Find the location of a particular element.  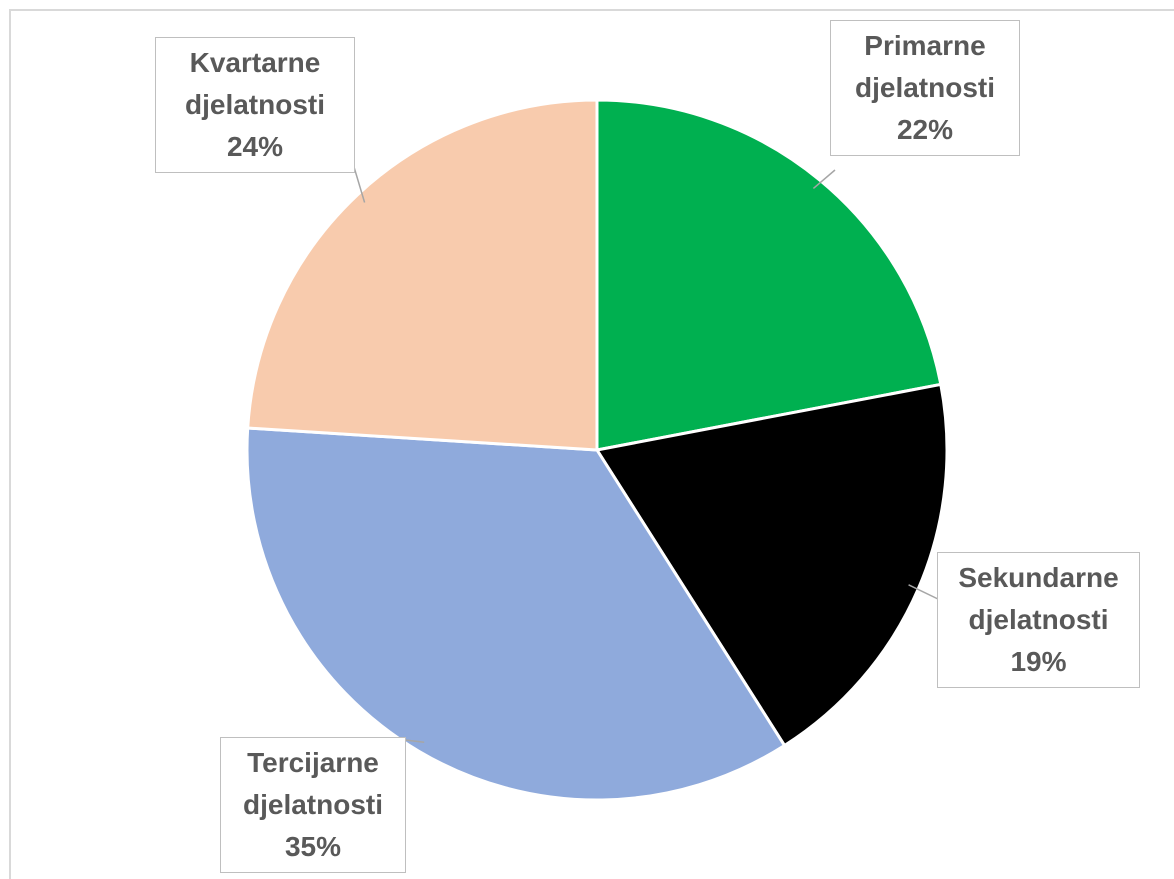

category-label: Primarne djelatnosti is located at coordinates (924, 66).